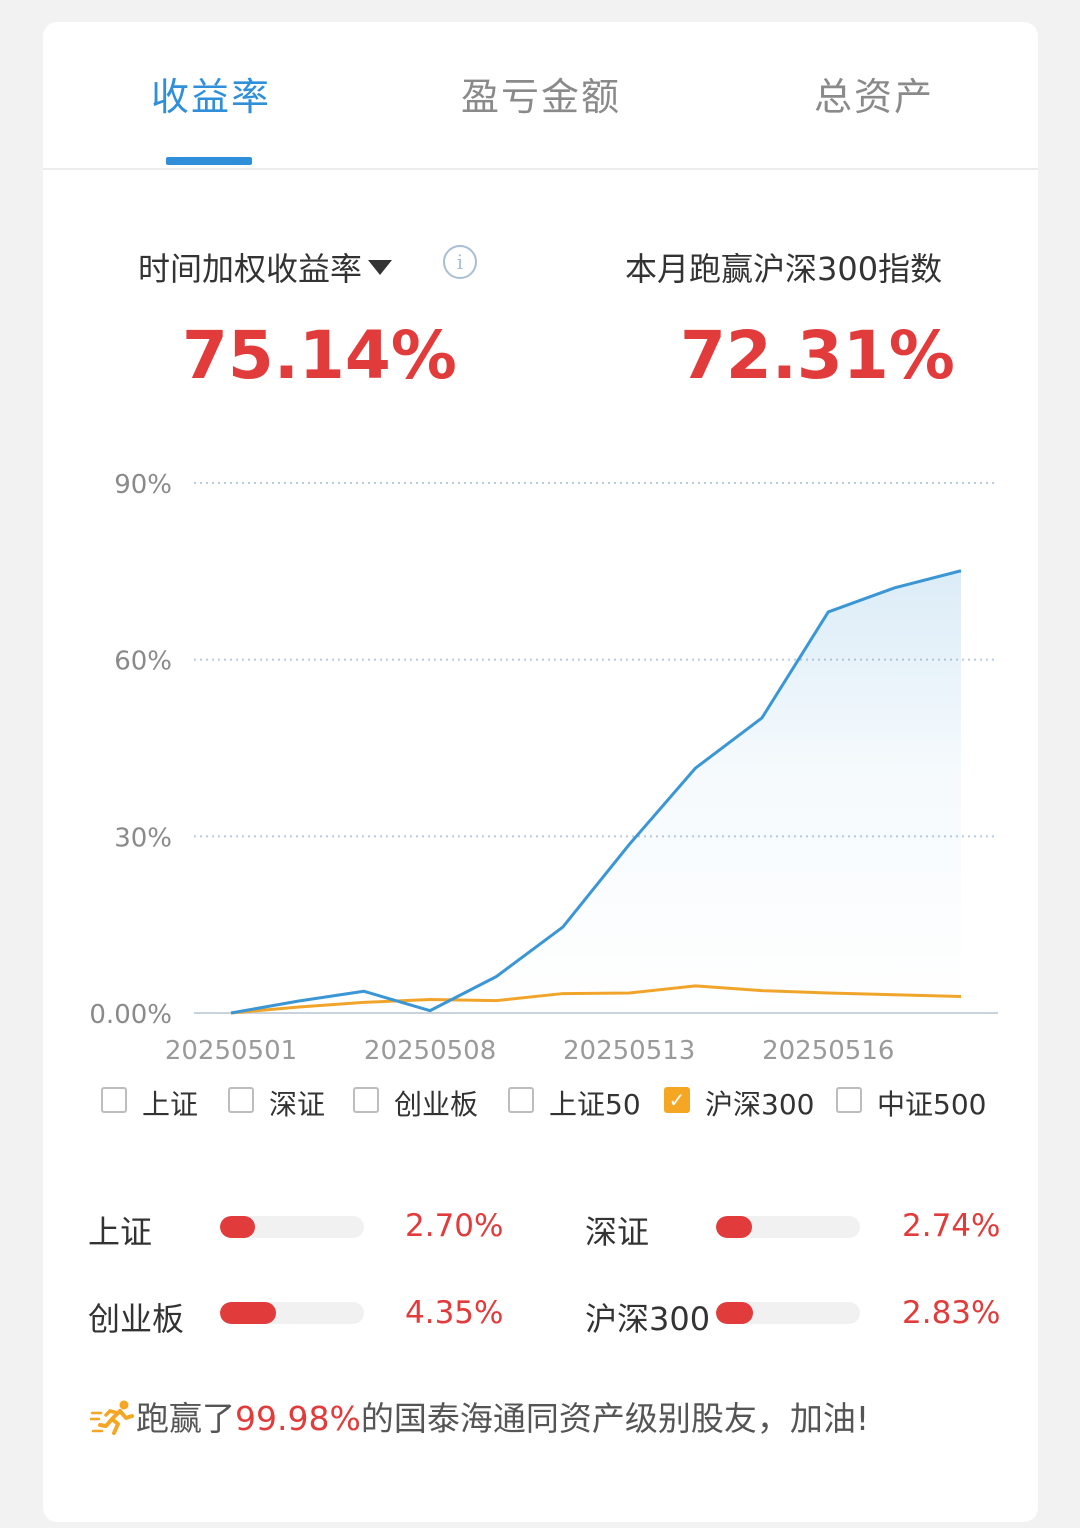  Describe the element at coordinates (143, 662) in the screenshot. I see `y-tick-label: 60%` at that location.